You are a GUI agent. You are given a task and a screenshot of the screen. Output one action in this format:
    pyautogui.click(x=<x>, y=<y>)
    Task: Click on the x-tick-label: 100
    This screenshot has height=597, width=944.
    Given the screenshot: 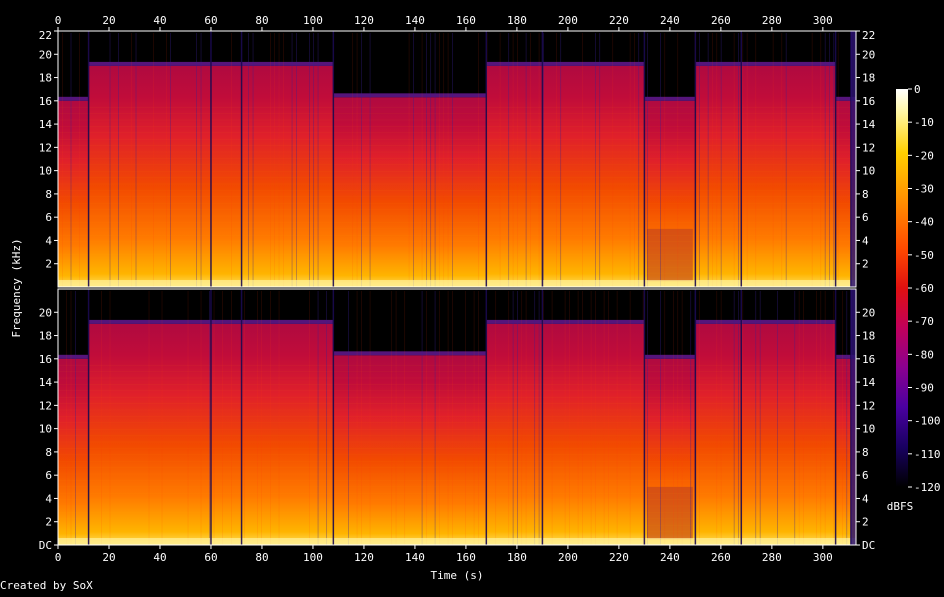 What is the action you would take?
    pyautogui.click(x=313, y=20)
    